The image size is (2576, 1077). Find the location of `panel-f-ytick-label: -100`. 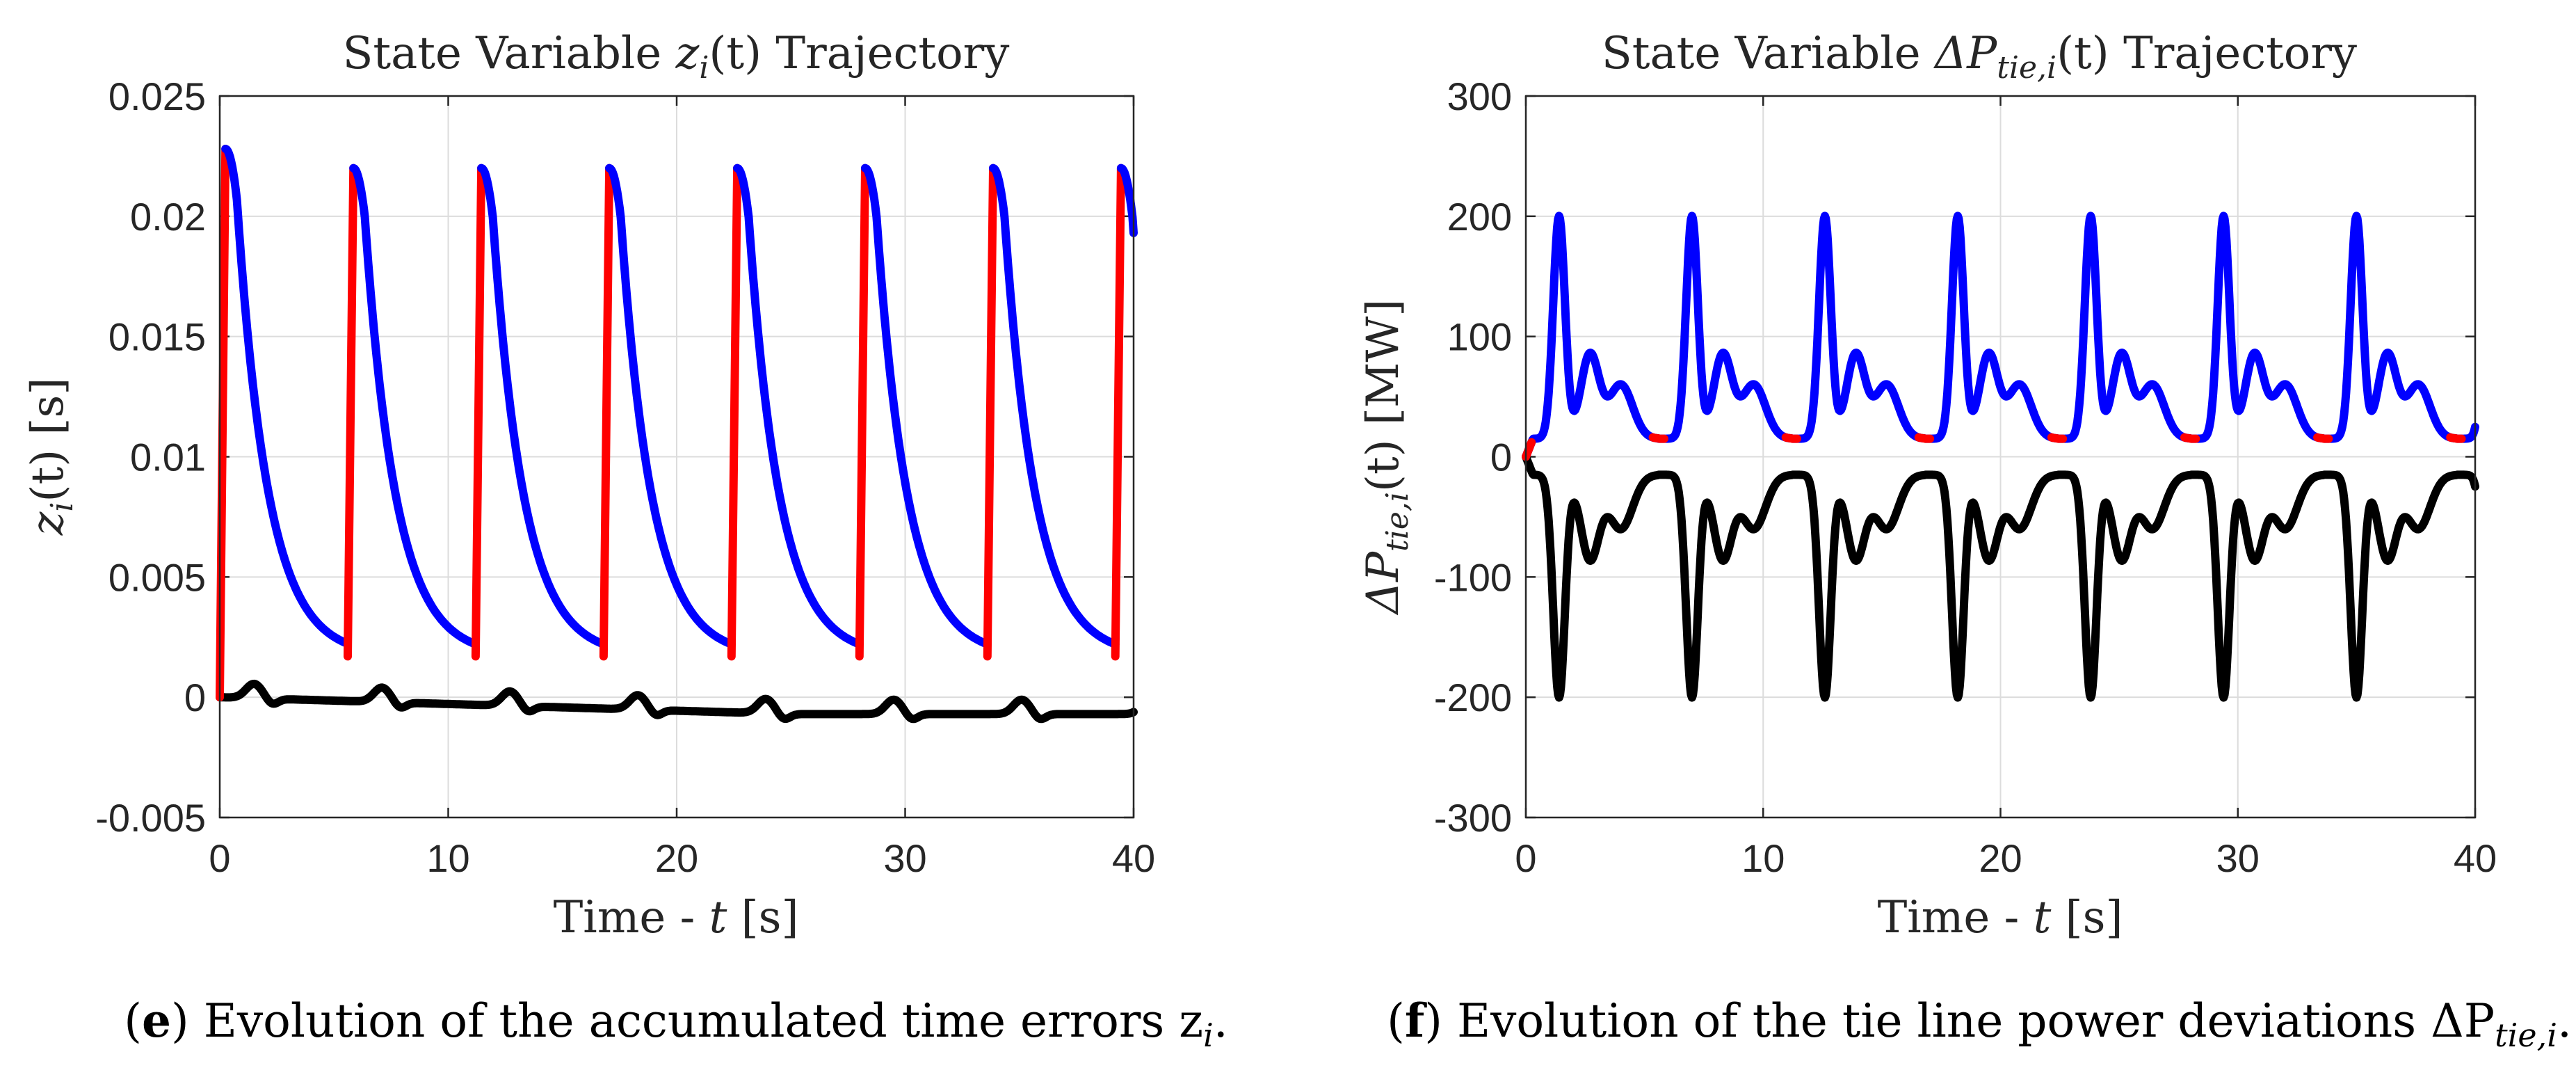

panel-f-ytick-label: -100 is located at coordinates (1473, 577).